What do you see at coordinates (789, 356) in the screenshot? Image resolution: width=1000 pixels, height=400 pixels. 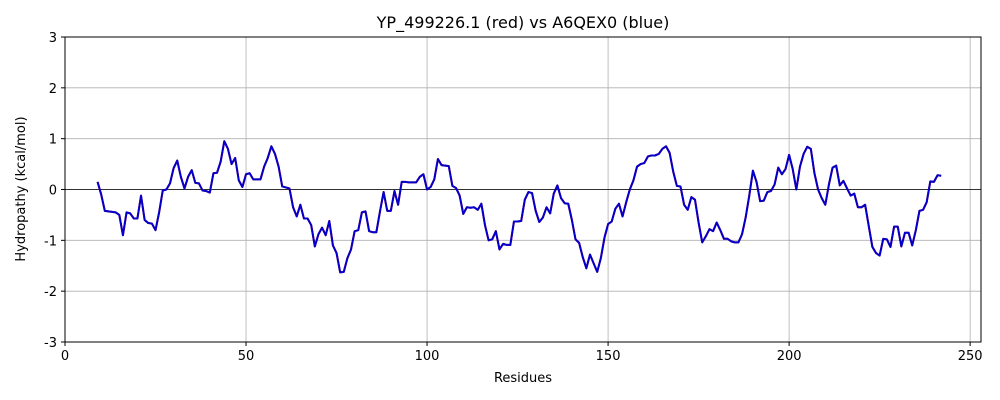 I see `x-tick-label: 200` at bounding box center [789, 356].